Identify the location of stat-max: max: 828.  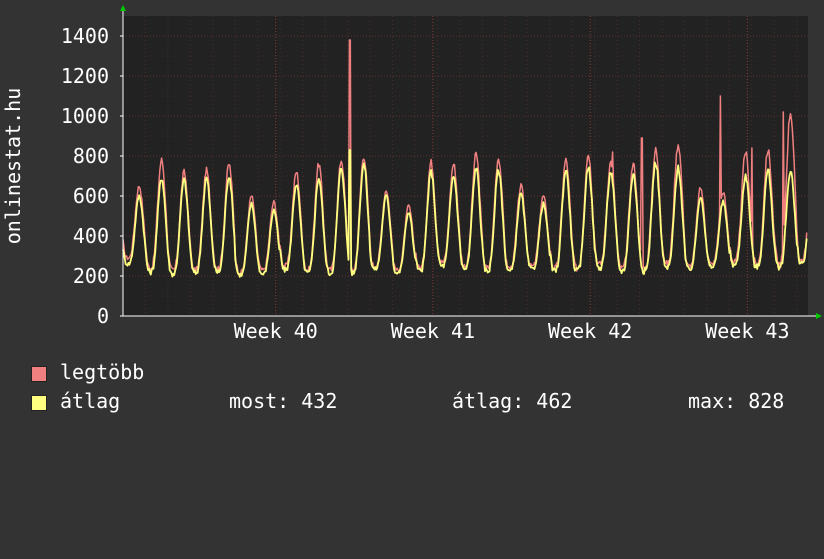
(736, 401).